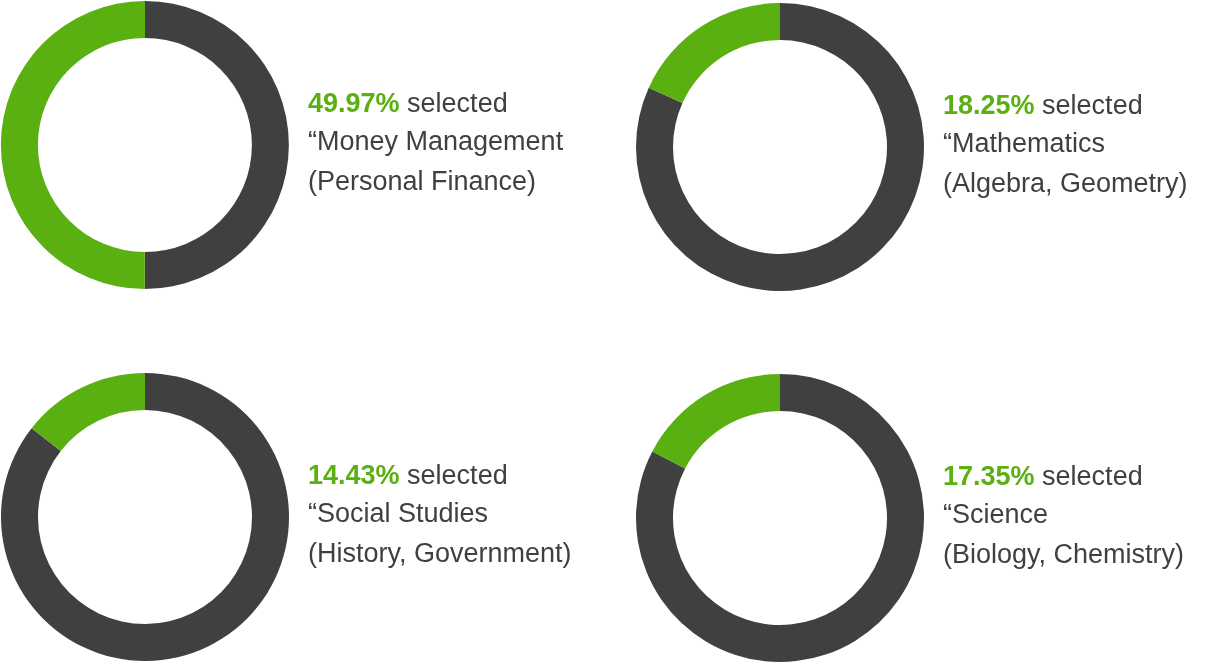 The image size is (1213, 664). I want to click on text: “Mathematics, so click(1024, 143).